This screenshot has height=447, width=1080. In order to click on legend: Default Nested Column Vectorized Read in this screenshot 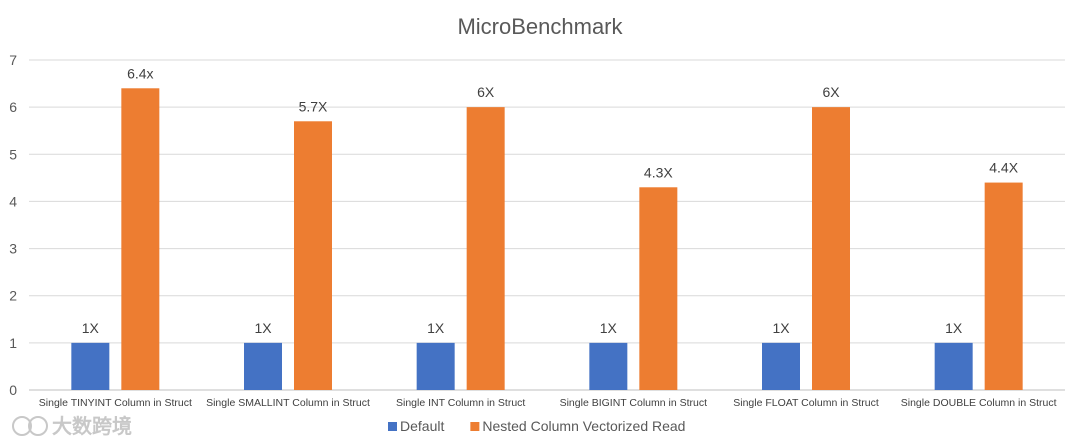, I will do `click(536, 426)`.